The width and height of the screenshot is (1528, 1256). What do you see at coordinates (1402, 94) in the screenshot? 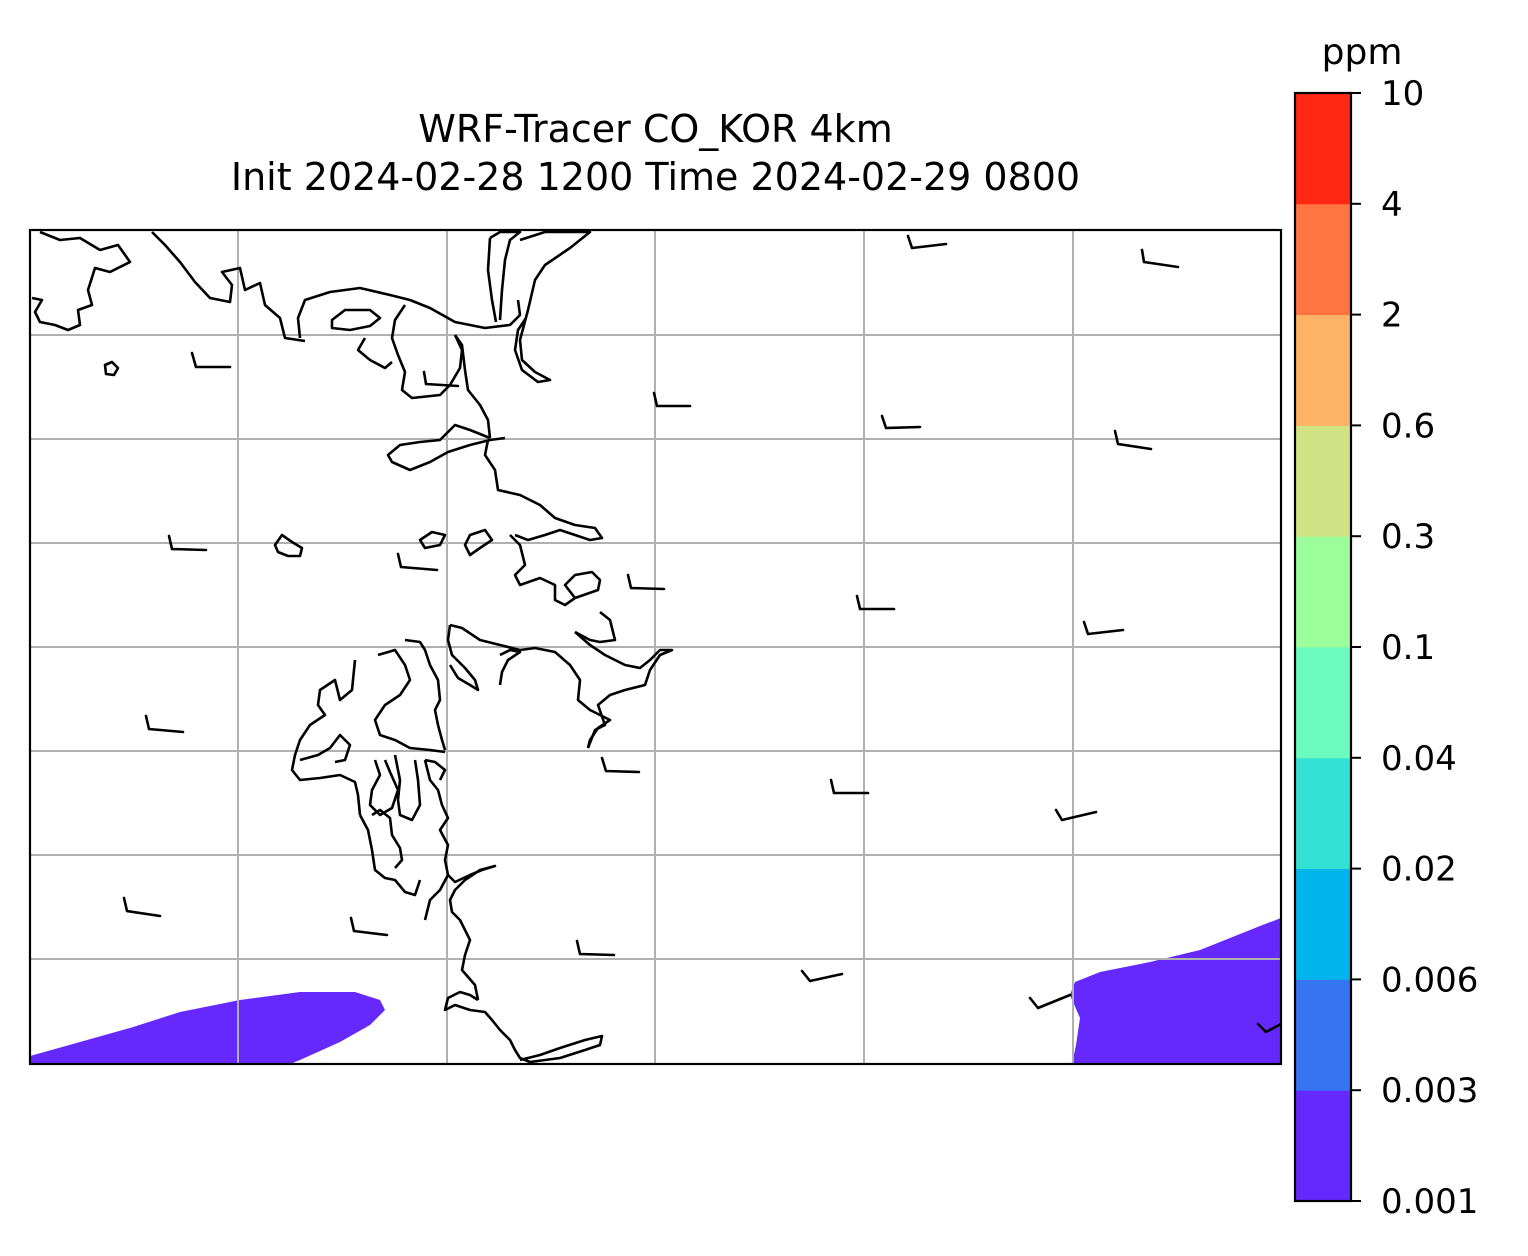
I see `colorbar-tick-label: 10` at bounding box center [1402, 94].